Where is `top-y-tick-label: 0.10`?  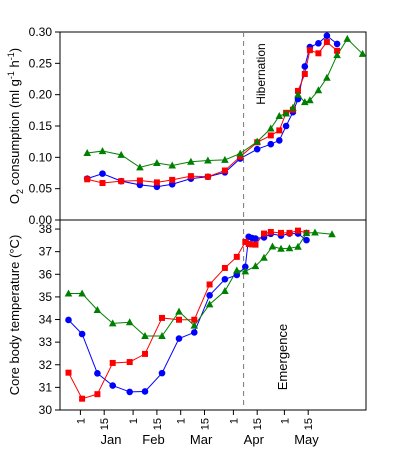
top-y-tick-label: 0.10 is located at coordinates (41, 157).